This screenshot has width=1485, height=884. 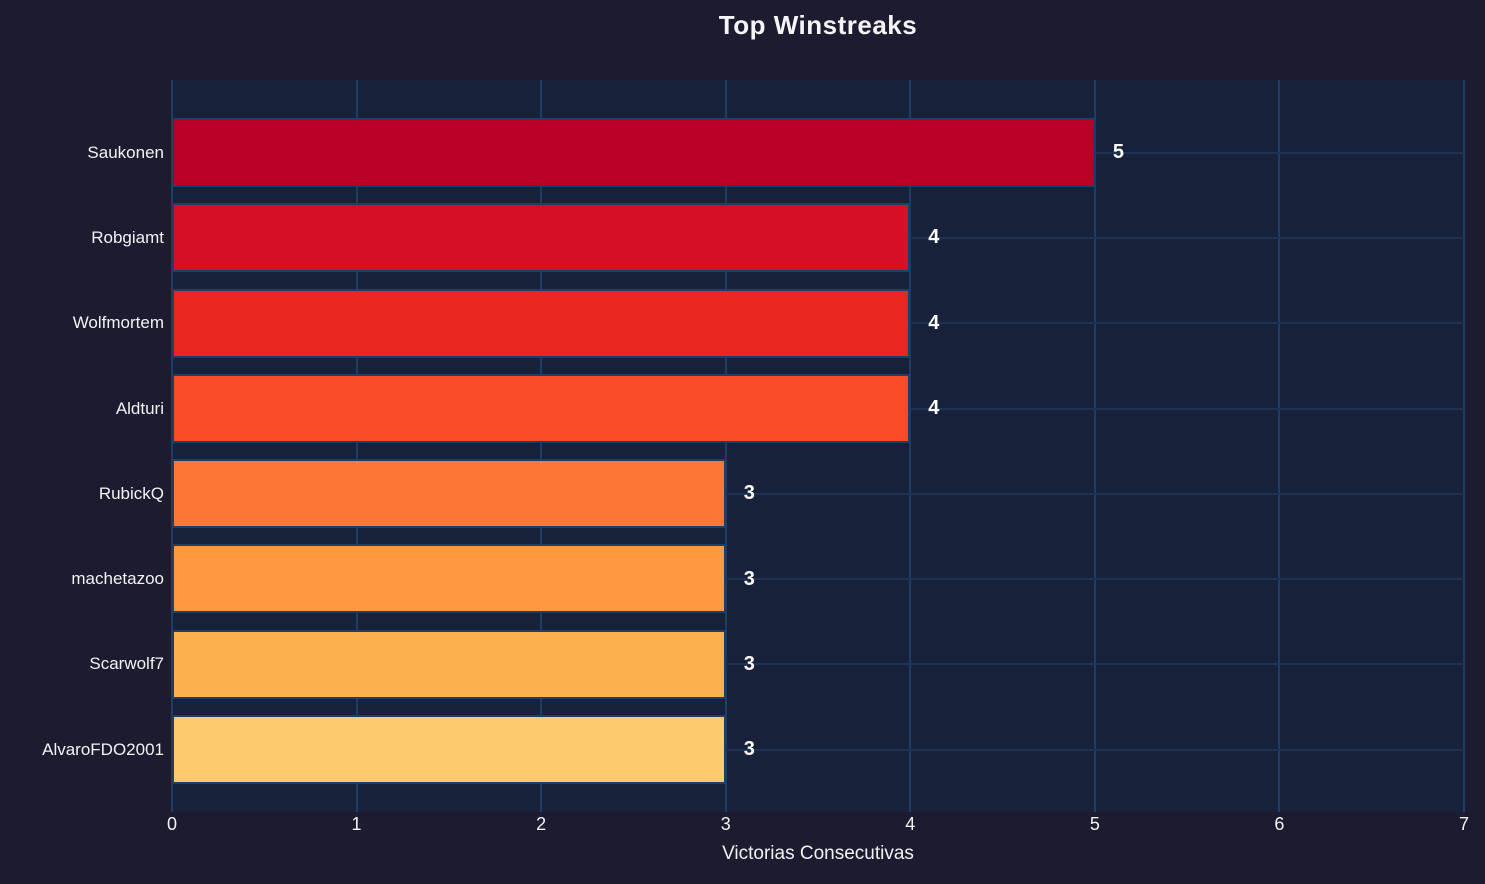 I want to click on x-axis-ticks: 0 1 2 3 4 5 6 7, so click(x=818, y=826).